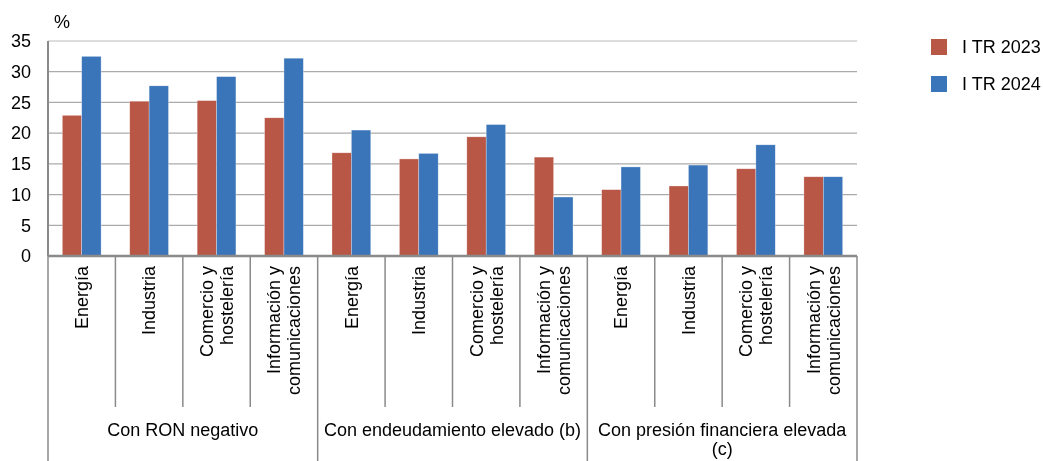  Describe the element at coordinates (183, 430) in the screenshot. I see `text: Con RON negativo` at that location.